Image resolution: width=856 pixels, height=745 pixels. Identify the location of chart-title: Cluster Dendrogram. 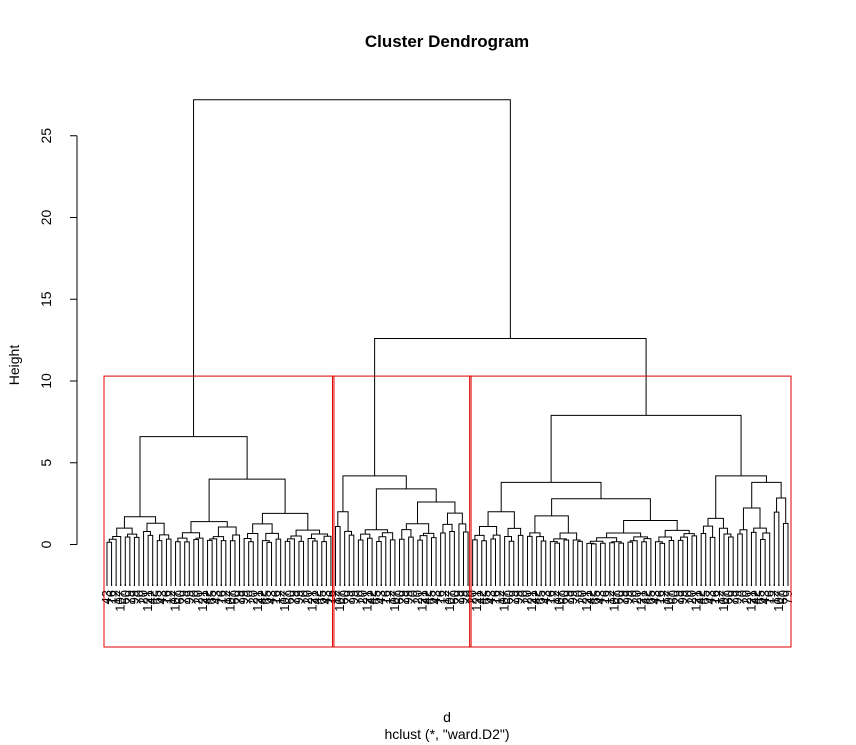
(447, 41).